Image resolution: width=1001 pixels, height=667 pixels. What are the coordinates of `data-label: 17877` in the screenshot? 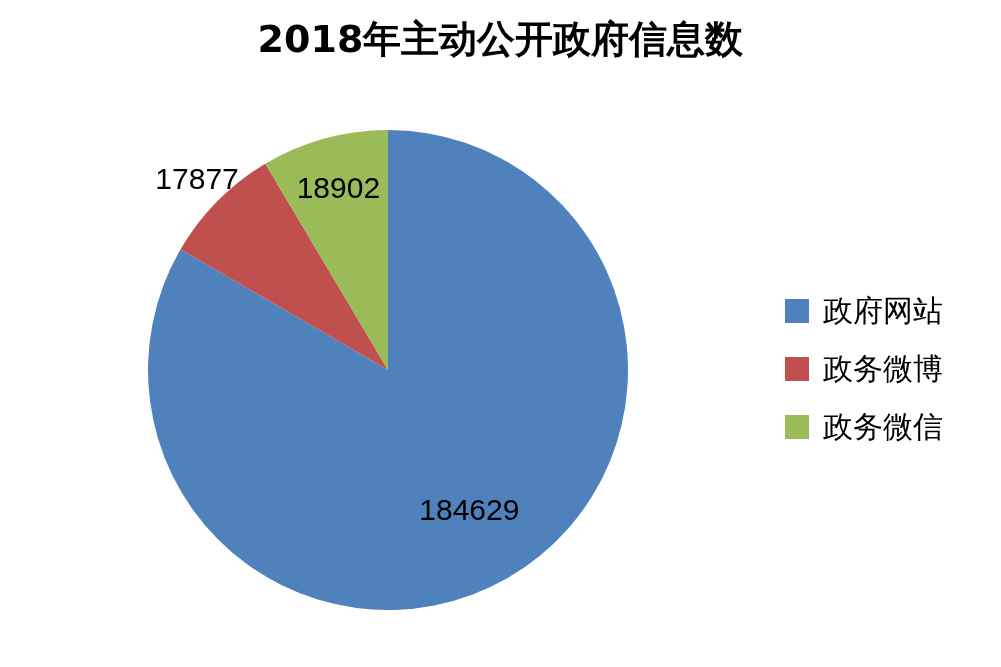 It's located at (197, 179).